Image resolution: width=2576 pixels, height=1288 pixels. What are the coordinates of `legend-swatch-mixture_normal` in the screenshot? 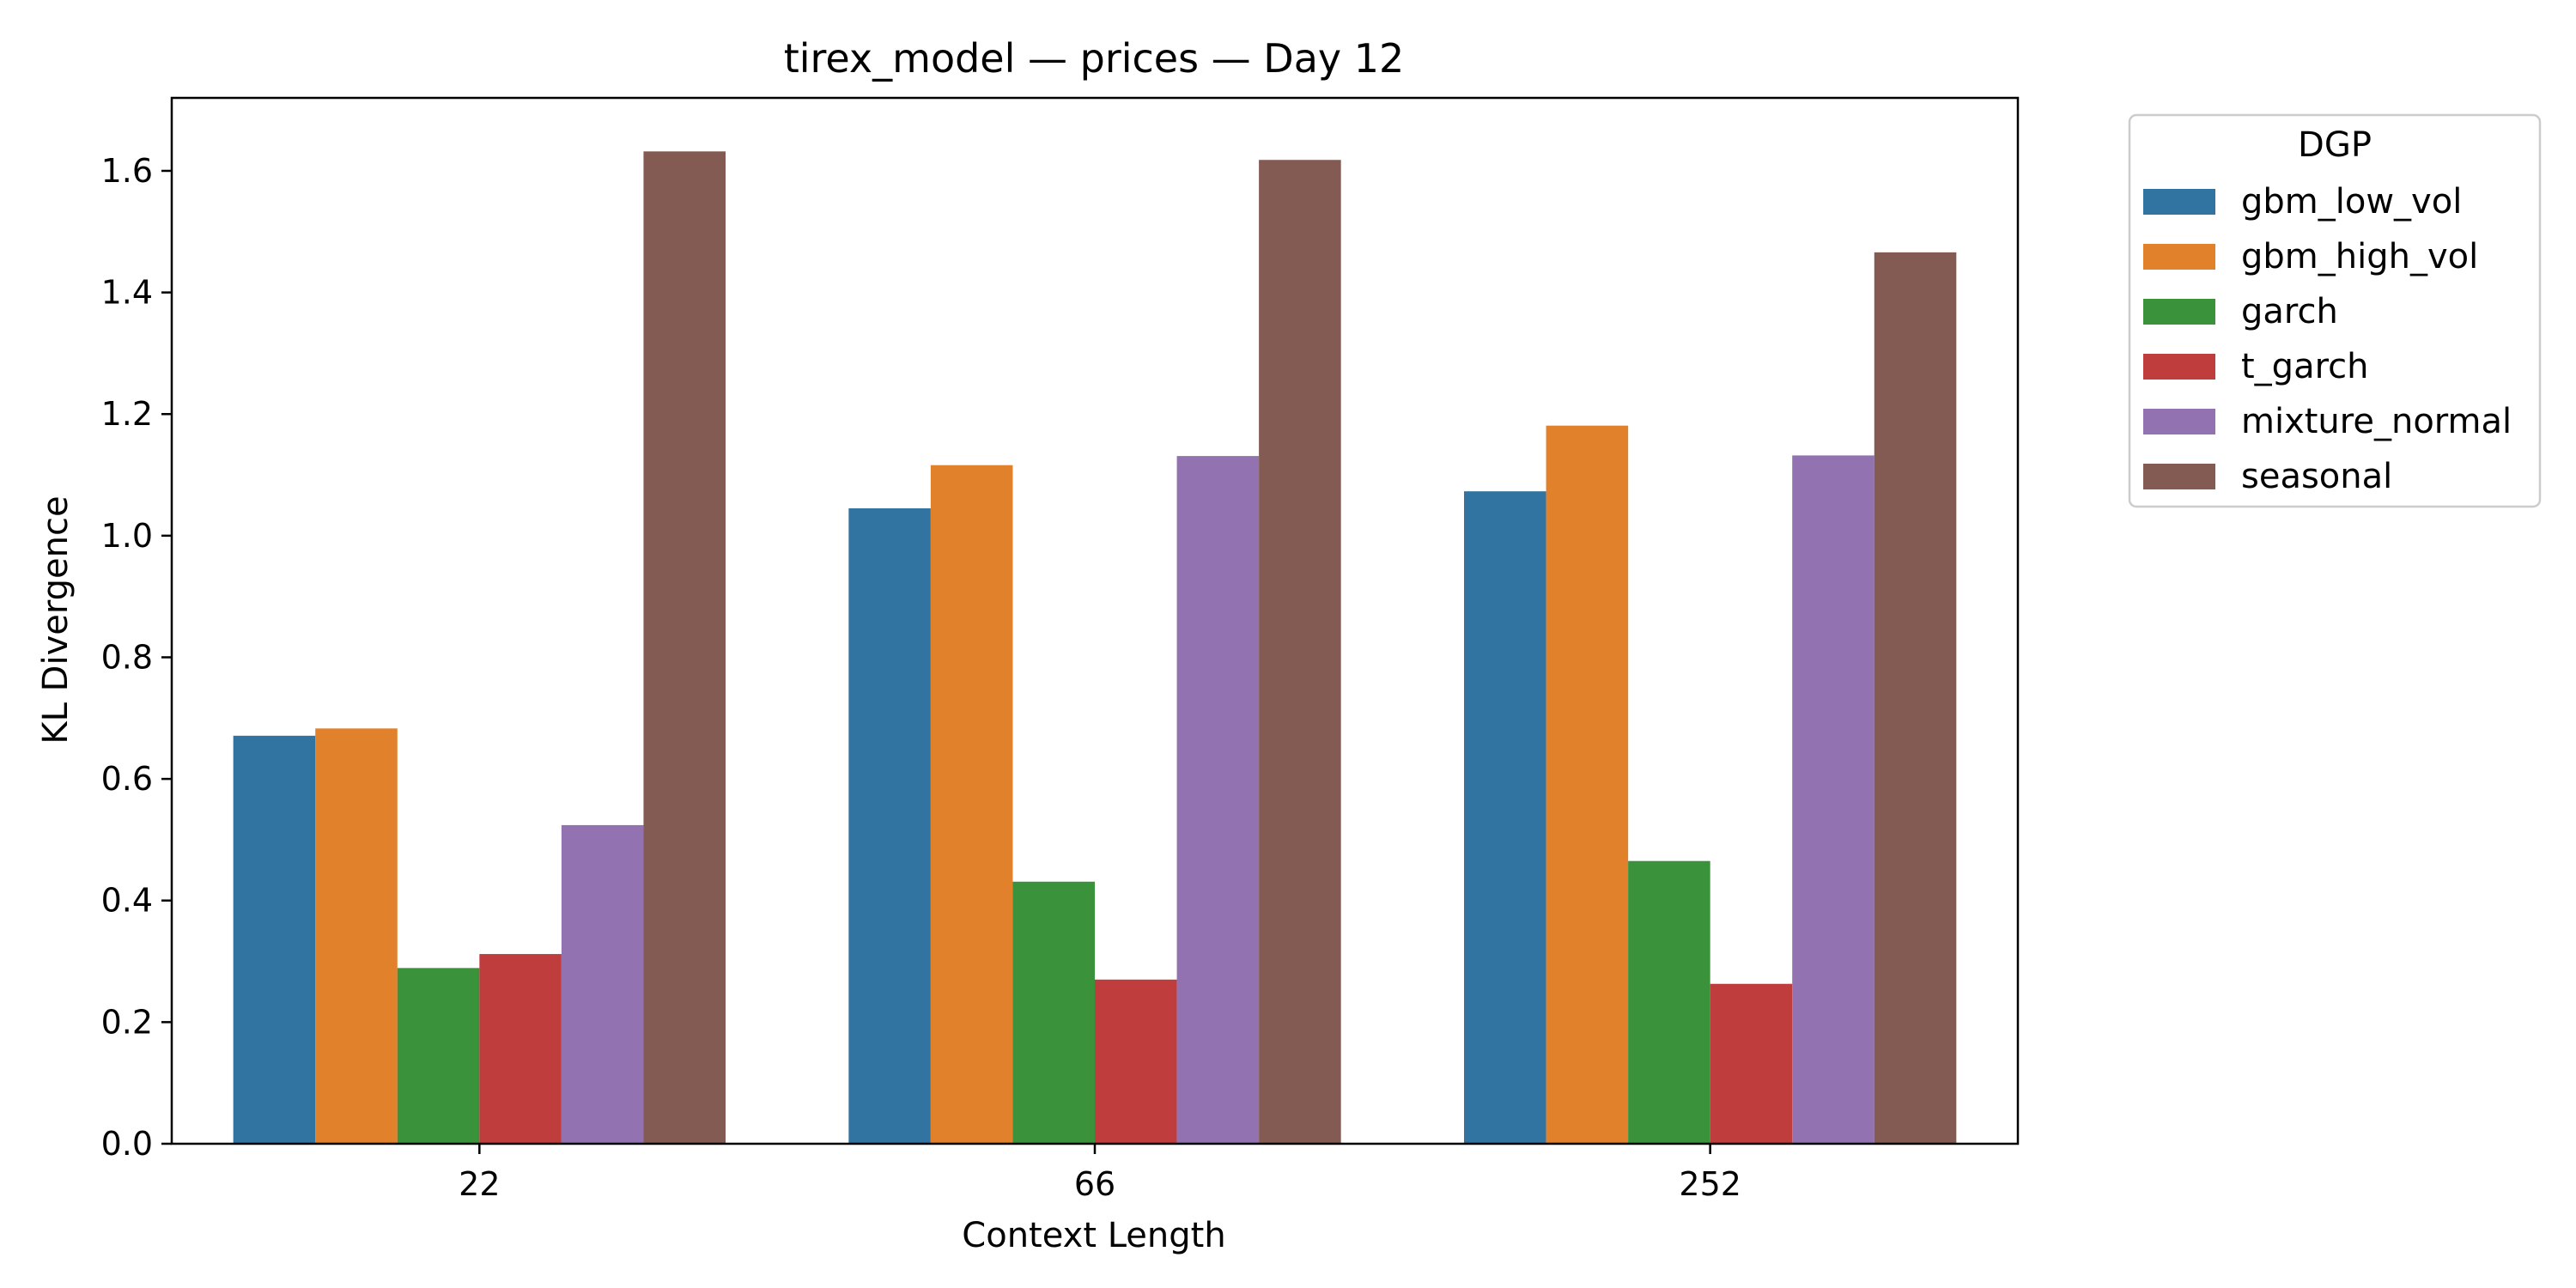 It's located at (2179, 421).